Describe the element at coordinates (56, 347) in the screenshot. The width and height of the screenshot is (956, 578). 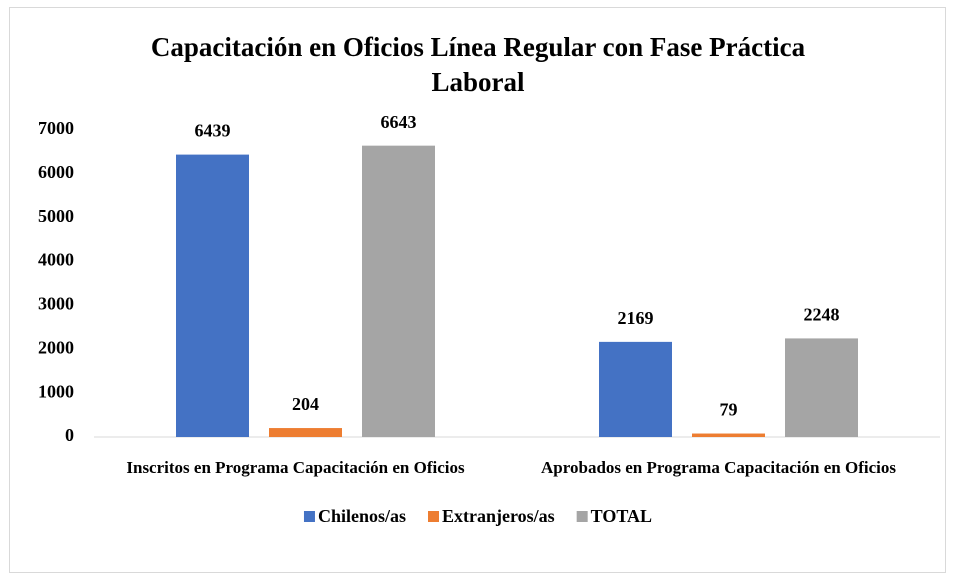
I see `y-tick-label: 2000` at that location.